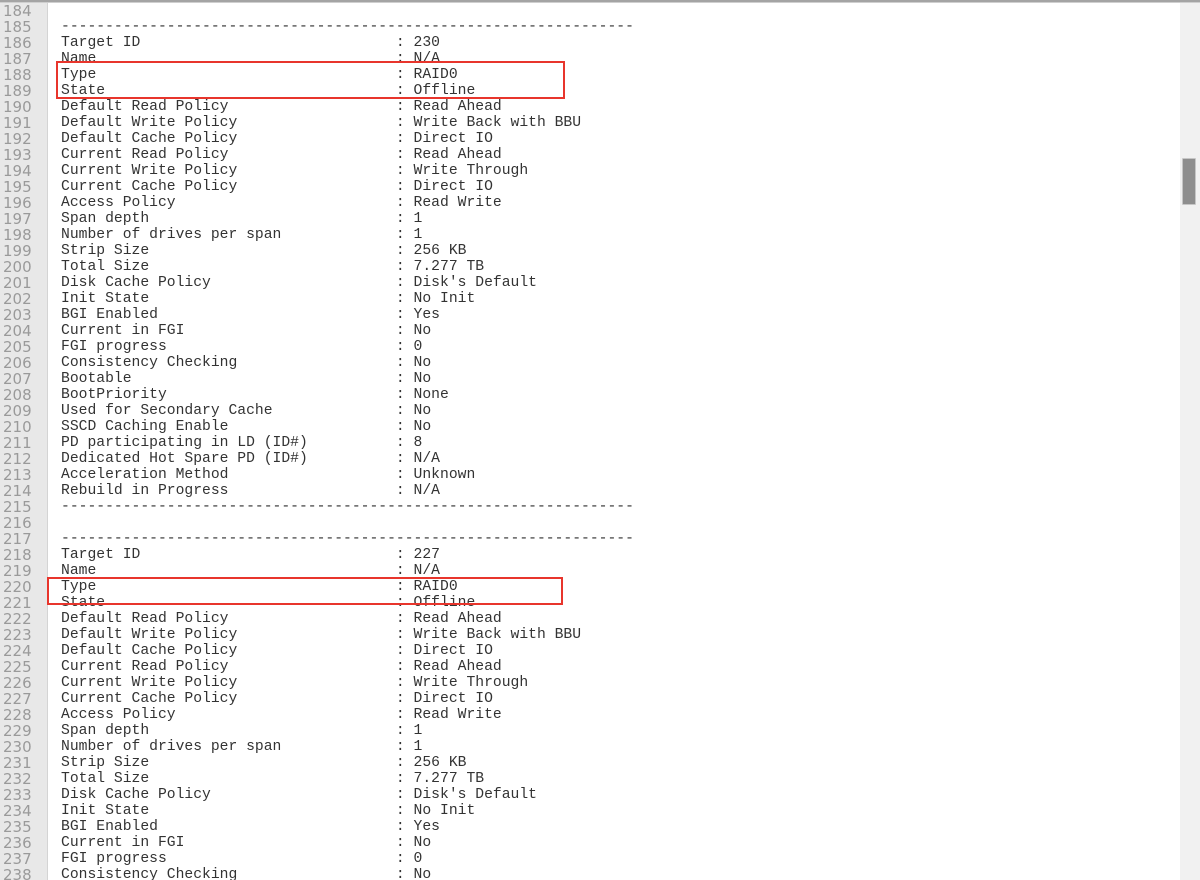 Image resolution: width=1200 pixels, height=880 pixels. Describe the element at coordinates (17, 219) in the screenshot. I see `line-number: 197` at that location.